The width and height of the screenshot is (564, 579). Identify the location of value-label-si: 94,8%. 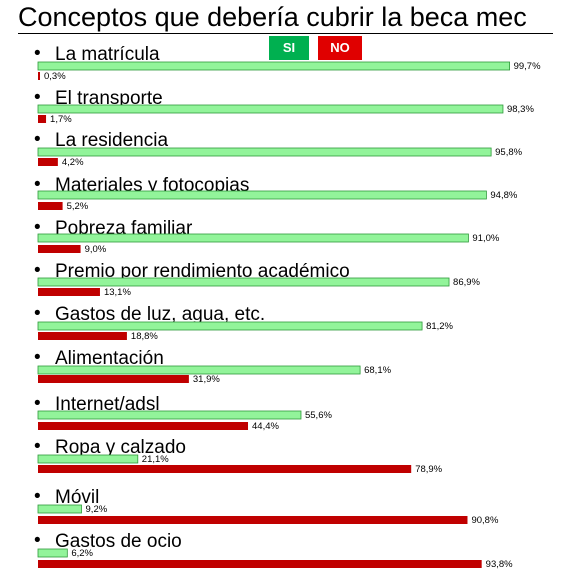
(503, 195).